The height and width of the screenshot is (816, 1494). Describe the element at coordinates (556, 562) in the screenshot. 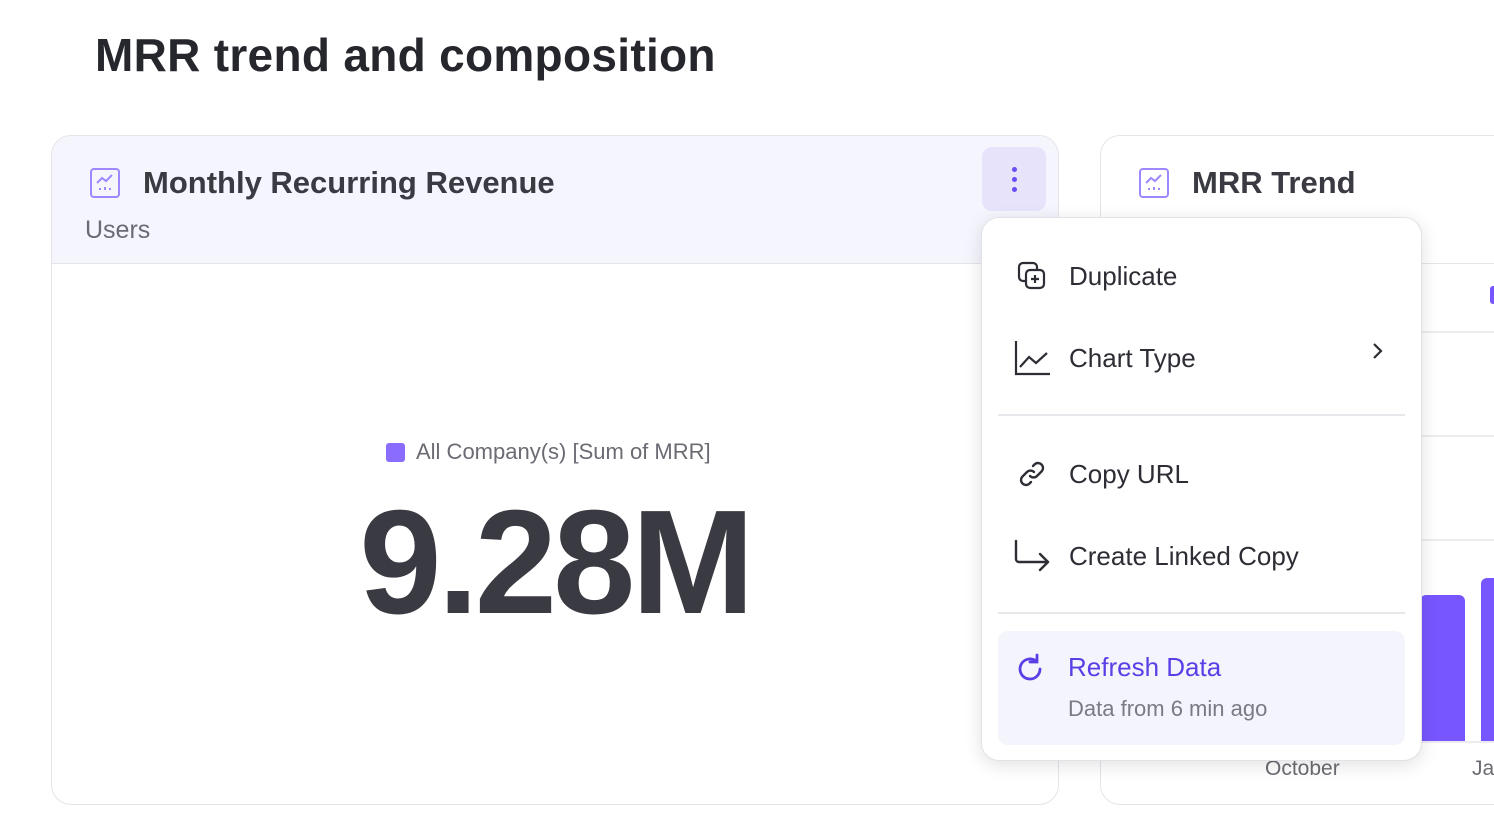

I see `metric-value: 9.28M` at that location.